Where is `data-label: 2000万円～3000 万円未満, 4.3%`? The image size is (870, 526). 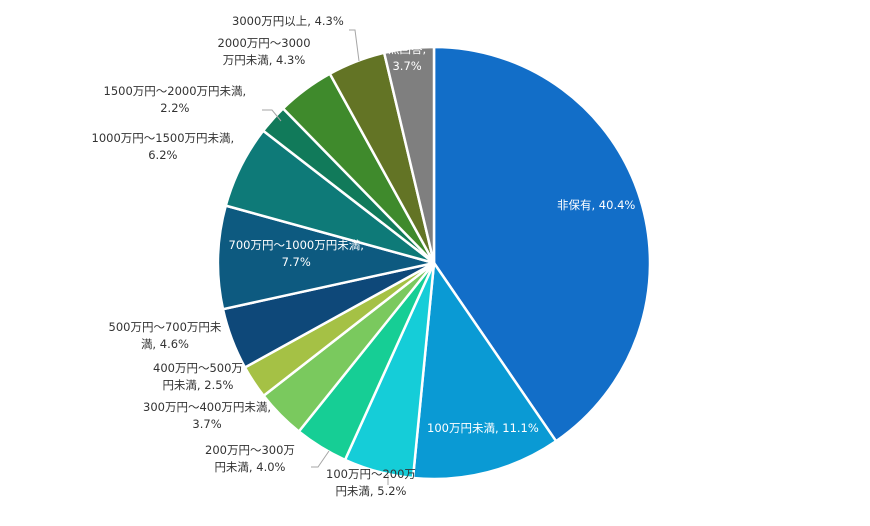
data-label: 2000万円～3000 万円未満, 4.3% is located at coordinates (264, 52).